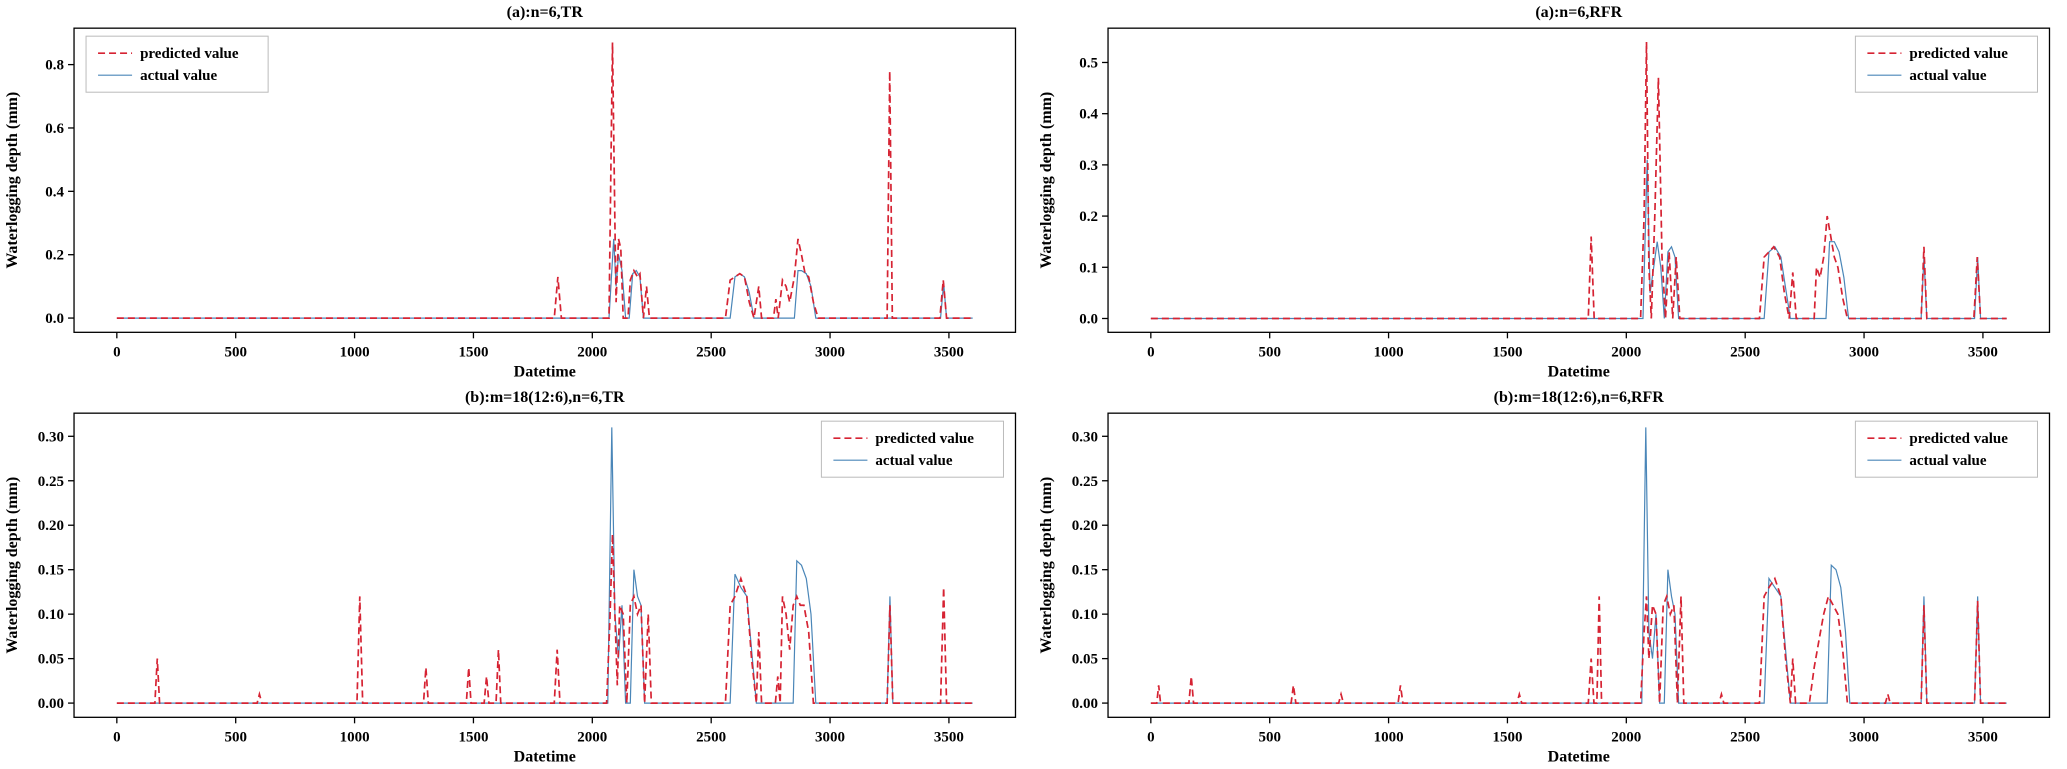 This screenshot has height=769, width=2067. What do you see at coordinates (1578, 12) in the screenshot?
I see `chart-title: (a):n=6,RFR` at bounding box center [1578, 12].